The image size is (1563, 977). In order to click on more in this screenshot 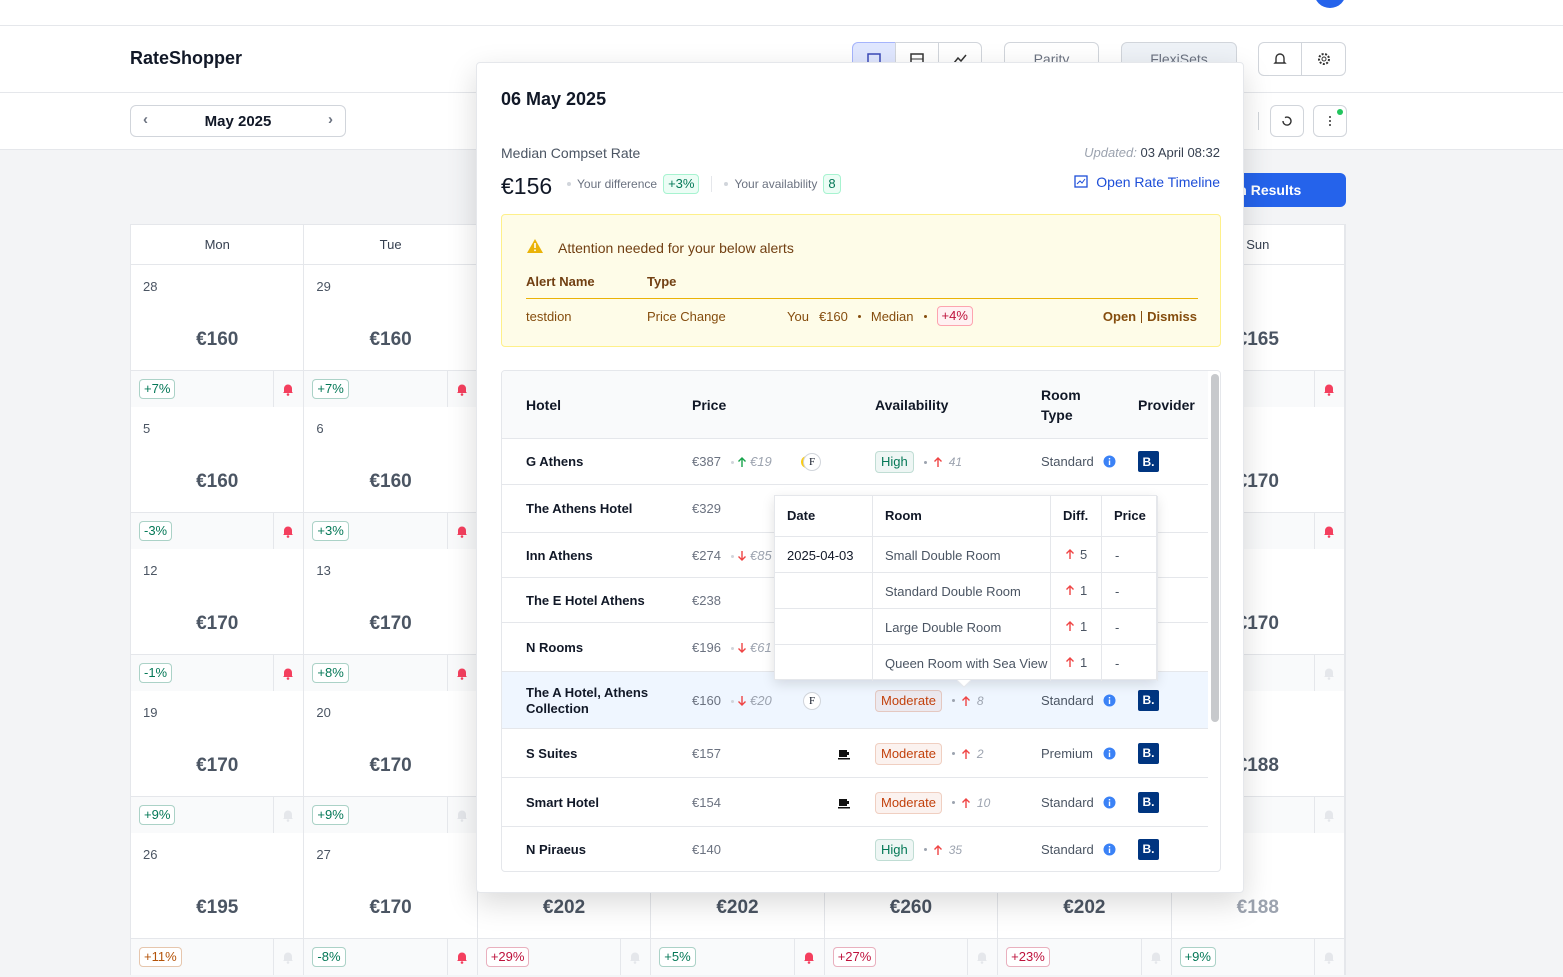, I will do `click(1330, 121)`.